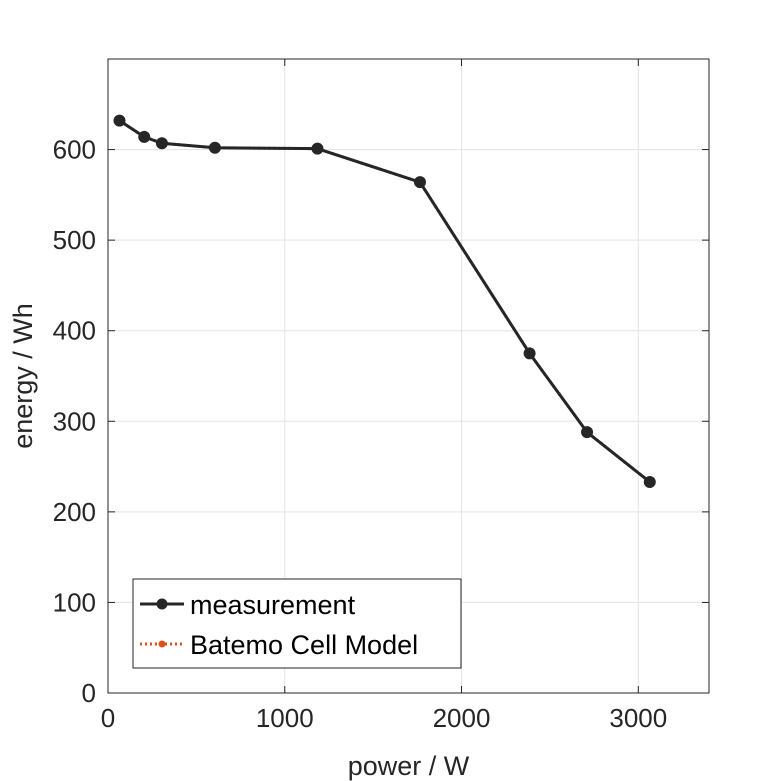  Describe the element at coordinates (74, 512) in the screenshot. I see `y-tick-label: 200` at that location.